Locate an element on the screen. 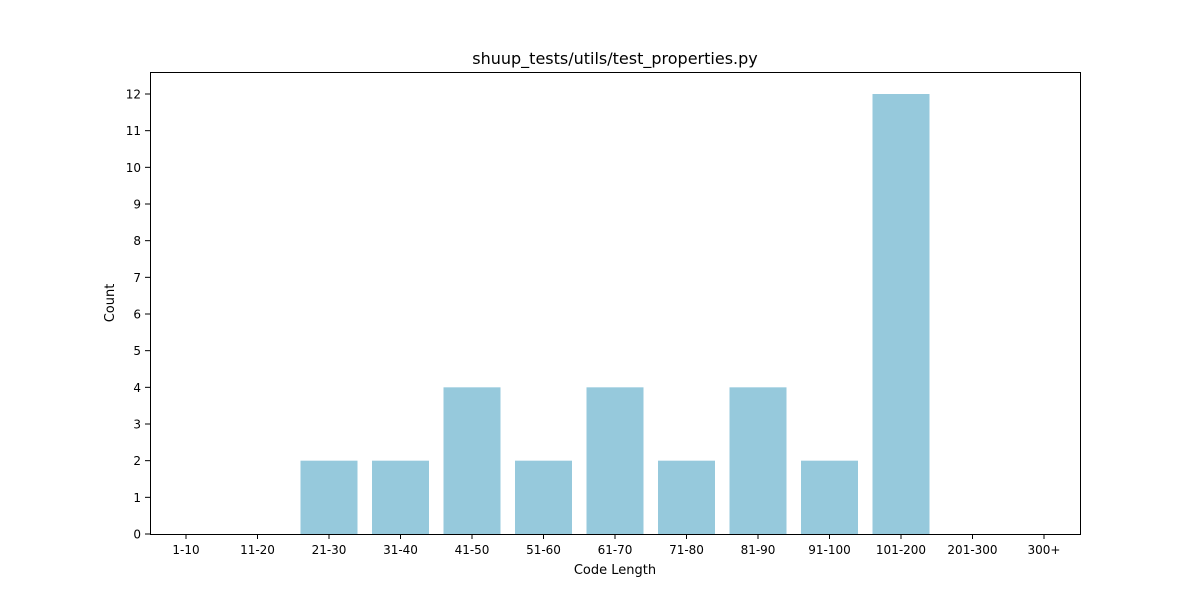  y-axis-label: Count is located at coordinates (110, 303).